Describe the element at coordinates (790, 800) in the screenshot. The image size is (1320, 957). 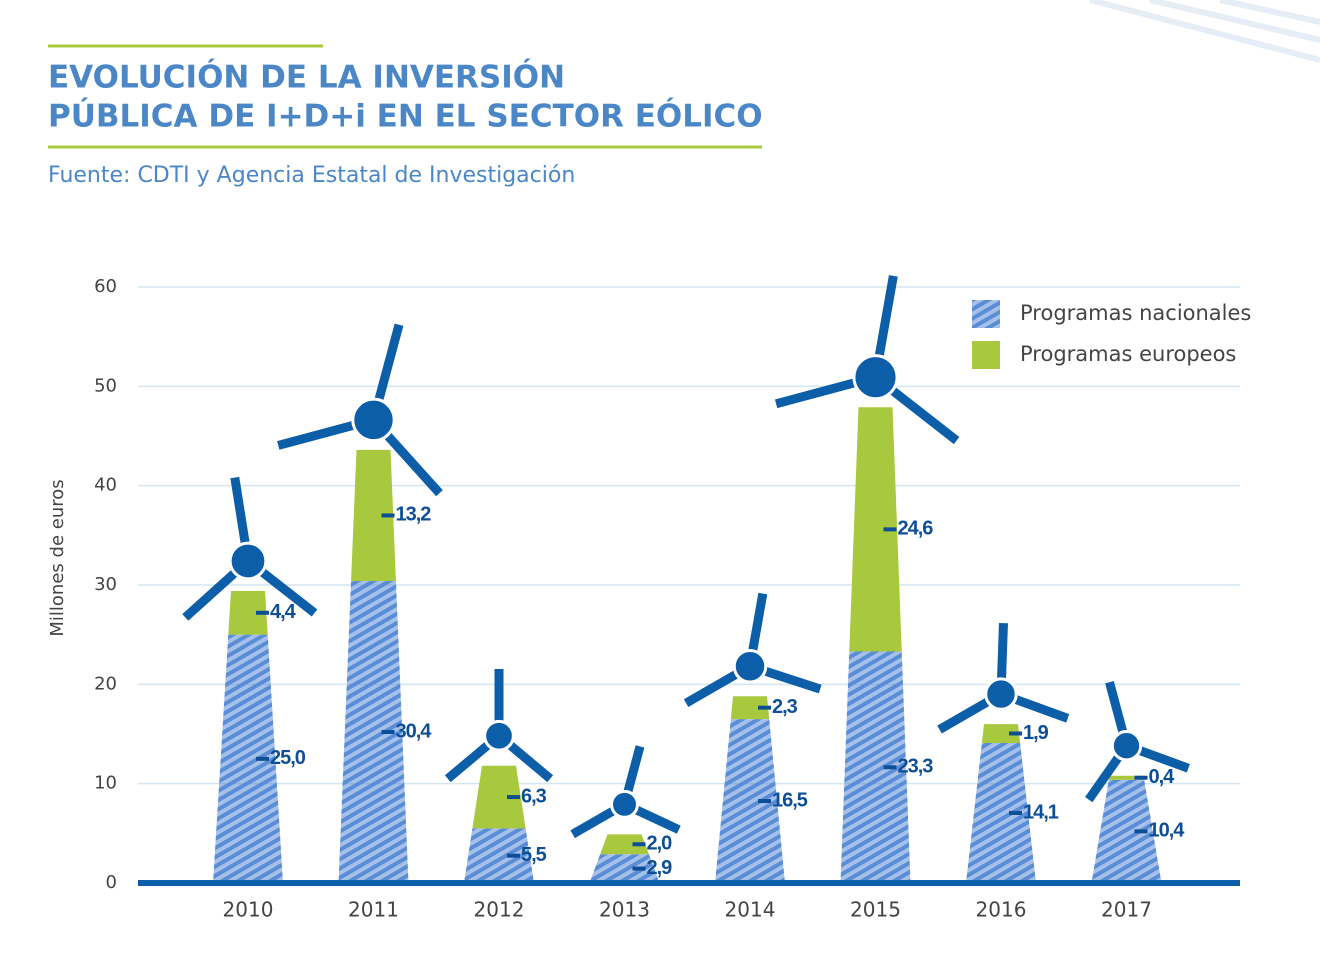
I see `value-label: 16,5` at that location.